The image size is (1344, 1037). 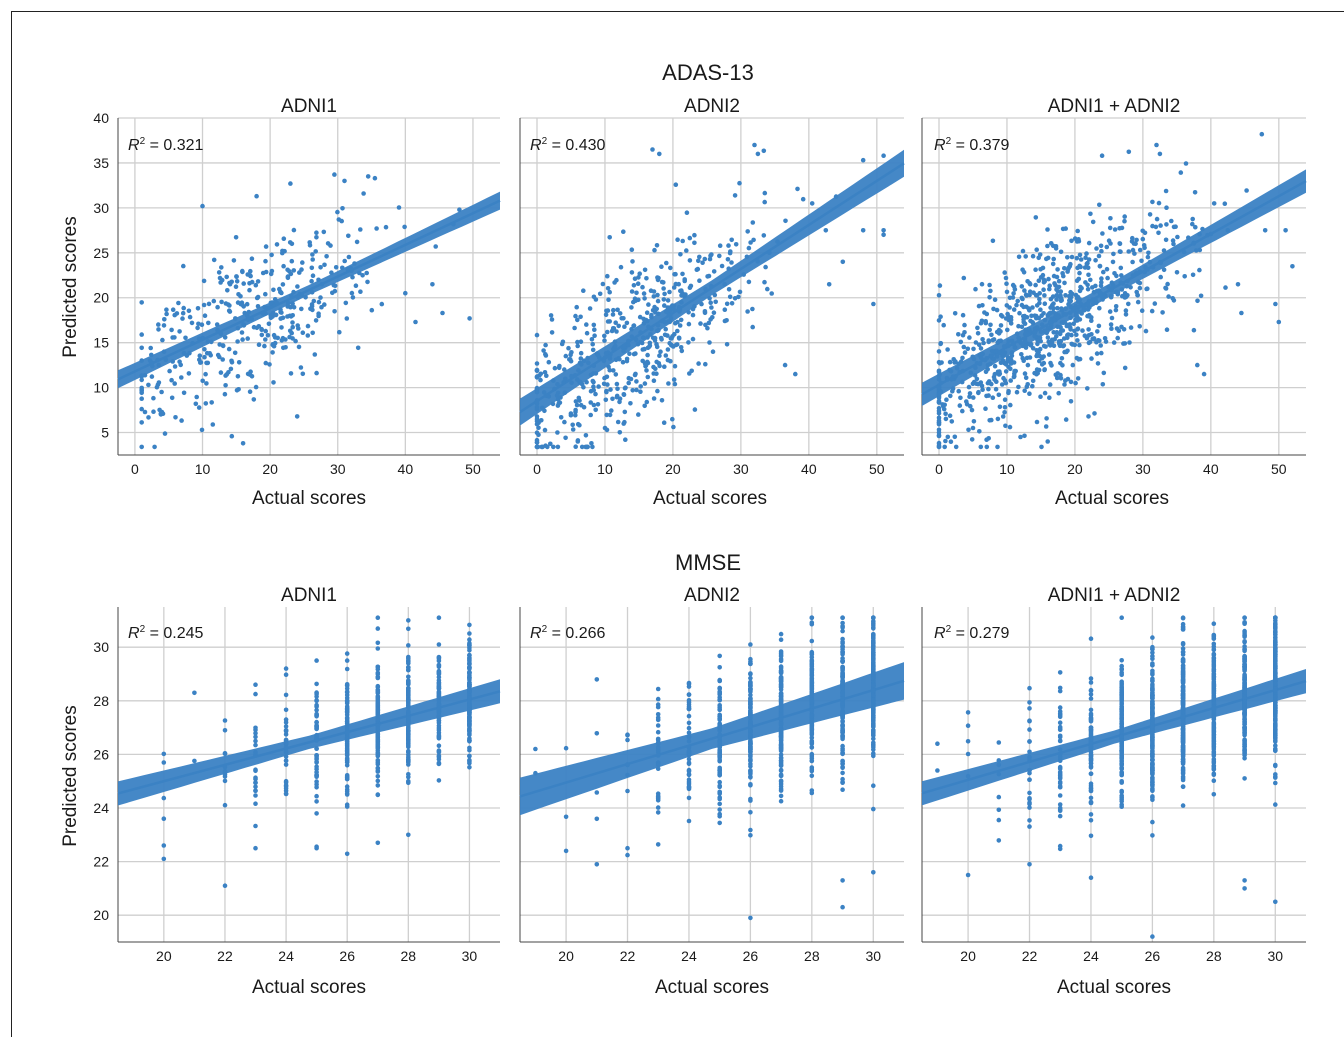 I want to click on x-tick-label: 50, so click(x=1279, y=469).